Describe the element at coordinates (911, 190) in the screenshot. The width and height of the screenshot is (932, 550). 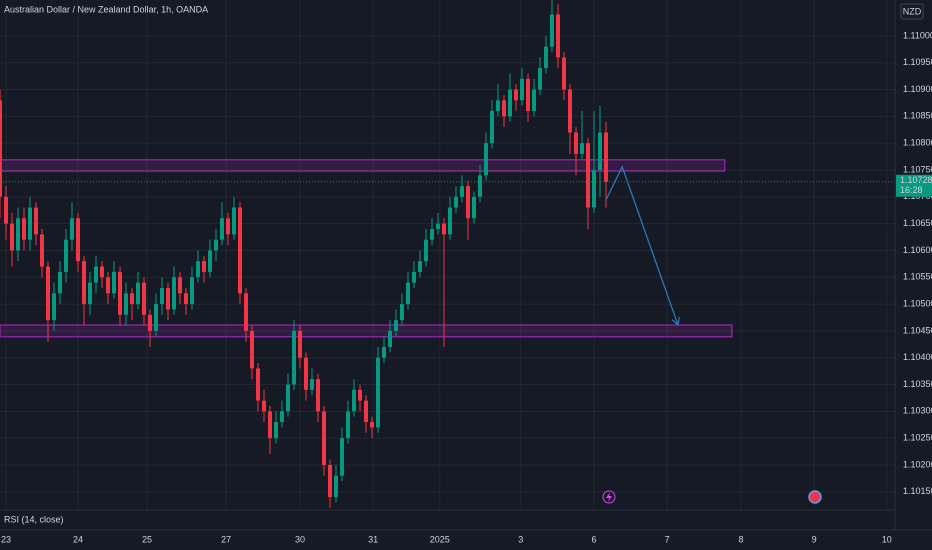
I see `countdown-label: 16:28` at that location.